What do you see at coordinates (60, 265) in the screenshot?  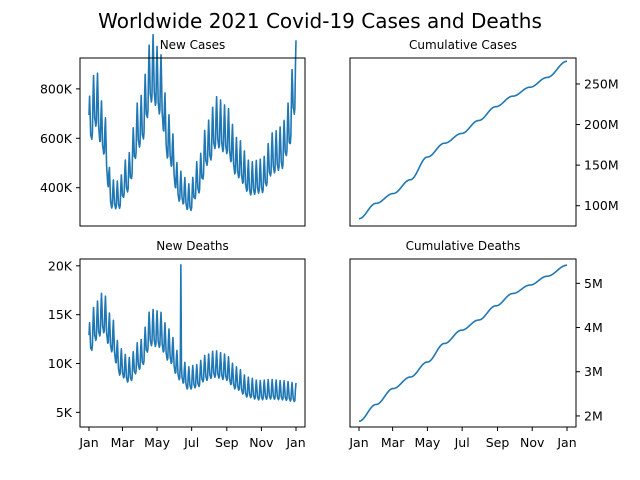 I see `y-tick-label: 20K` at bounding box center [60, 265].